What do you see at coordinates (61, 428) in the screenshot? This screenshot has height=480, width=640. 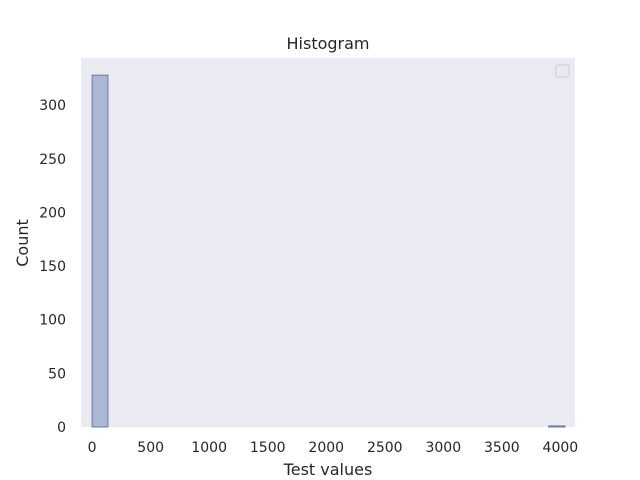 I see `y-tick-label: 0` at bounding box center [61, 428].